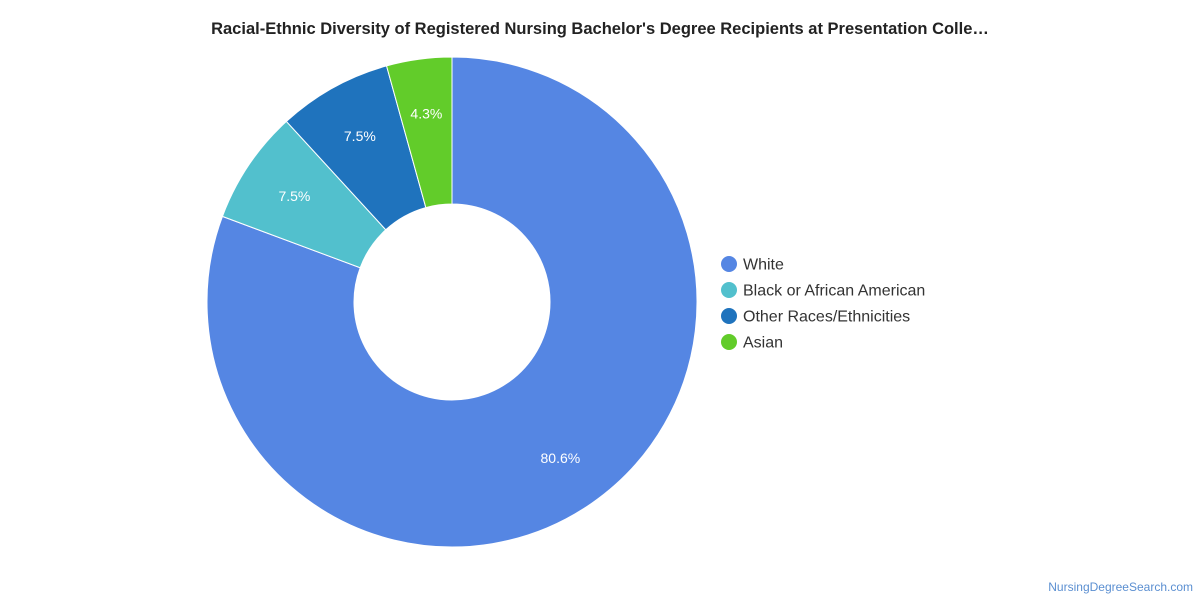  I want to click on legend-item-other-races-ethnicities: Other Races/Ethnicities, so click(815, 317).